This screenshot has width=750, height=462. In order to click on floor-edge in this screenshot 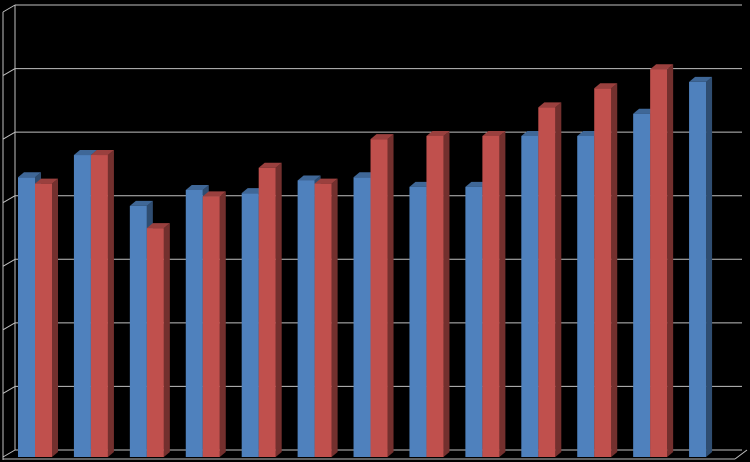, I will do `click(741, 454)`.